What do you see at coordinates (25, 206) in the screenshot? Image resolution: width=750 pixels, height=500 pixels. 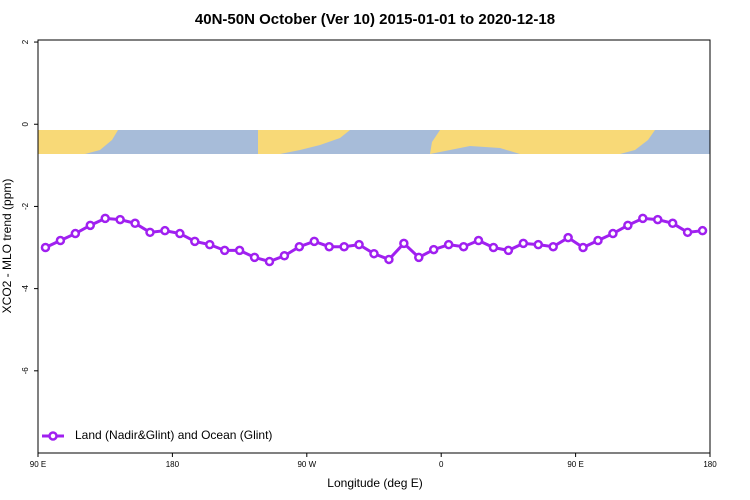 I see `y-tick-label: -2` at bounding box center [25, 206].